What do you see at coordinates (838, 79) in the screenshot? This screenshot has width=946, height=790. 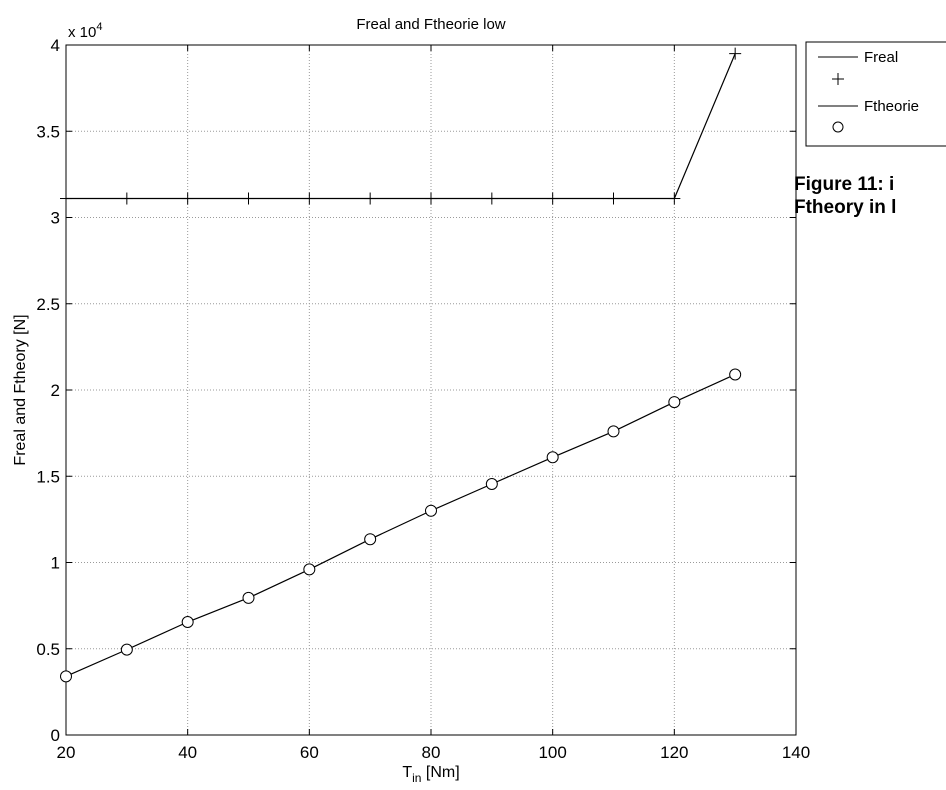 I see `legend-marker-plus` at bounding box center [838, 79].